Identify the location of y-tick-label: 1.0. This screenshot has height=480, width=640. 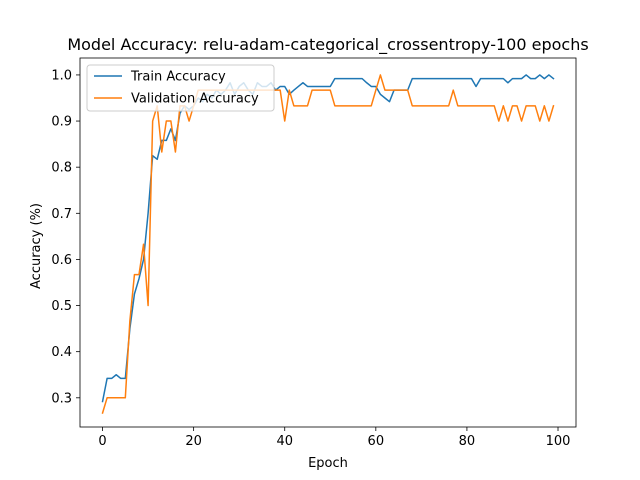
(61, 75).